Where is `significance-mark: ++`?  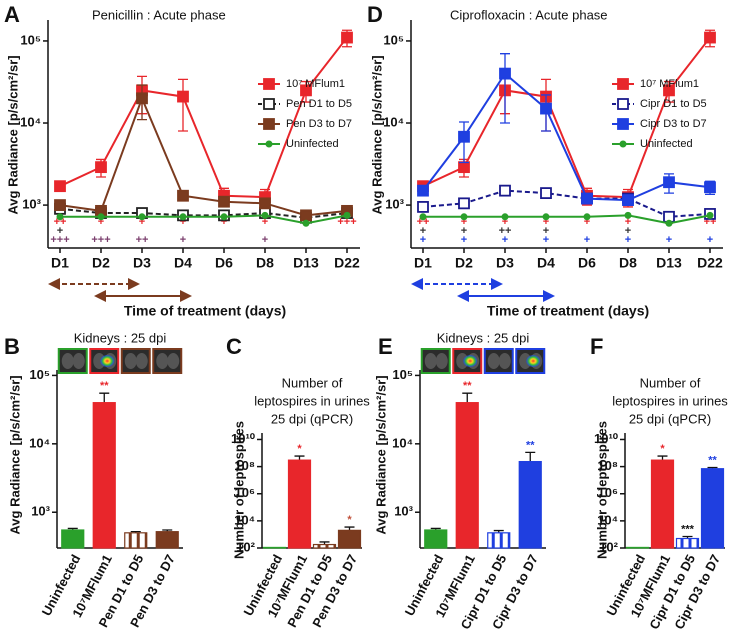 significance-mark: ++ is located at coordinates (142, 240).